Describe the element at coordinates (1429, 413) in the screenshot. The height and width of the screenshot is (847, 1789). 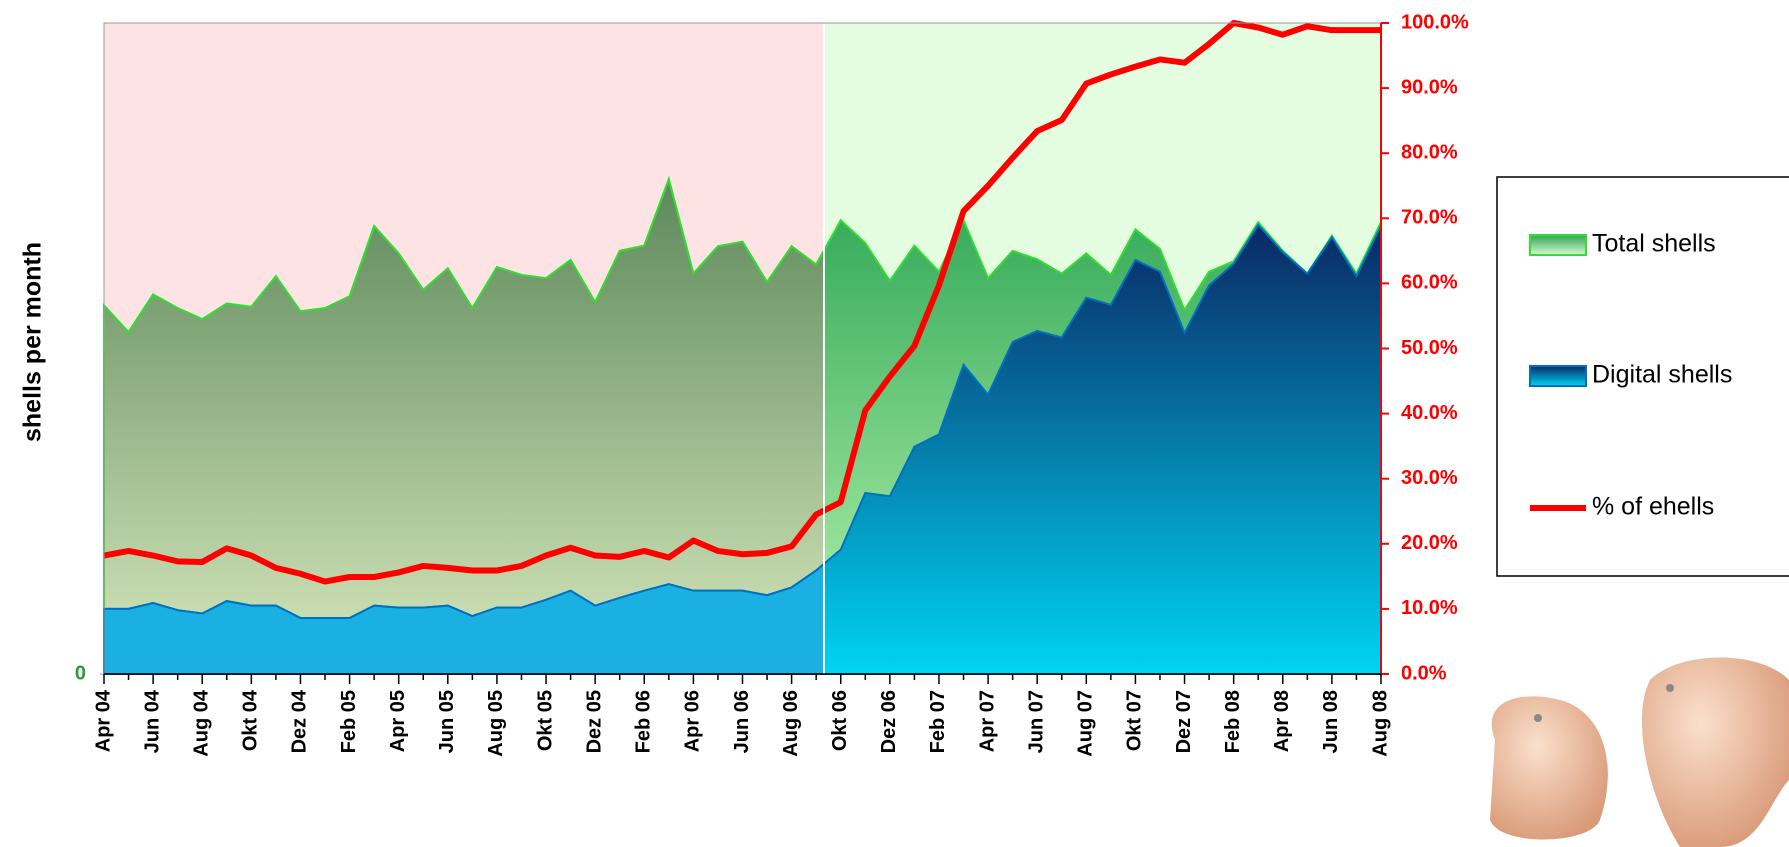
I see `y2-tick-label: 40.0%` at that location.